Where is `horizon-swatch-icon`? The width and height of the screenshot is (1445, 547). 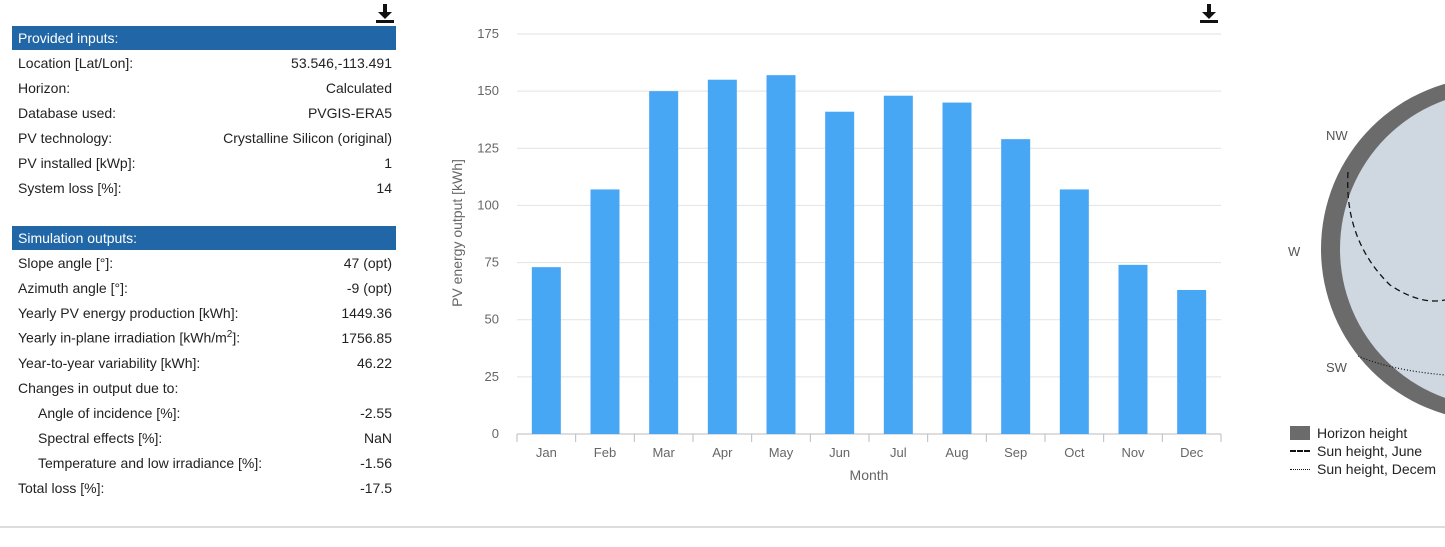 horizon-swatch-icon is located at coordinates (1300, 433).